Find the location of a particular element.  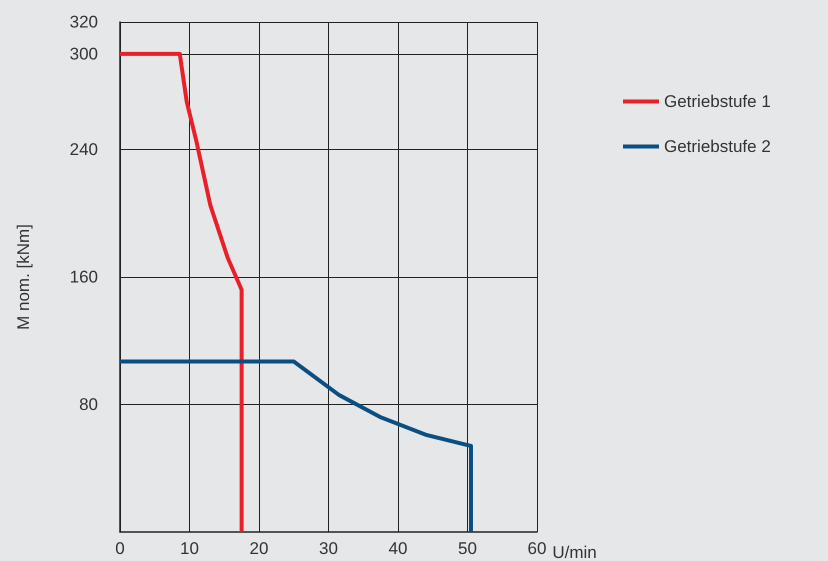

y-tick-label: 240 is located at coordinates (84, 149).